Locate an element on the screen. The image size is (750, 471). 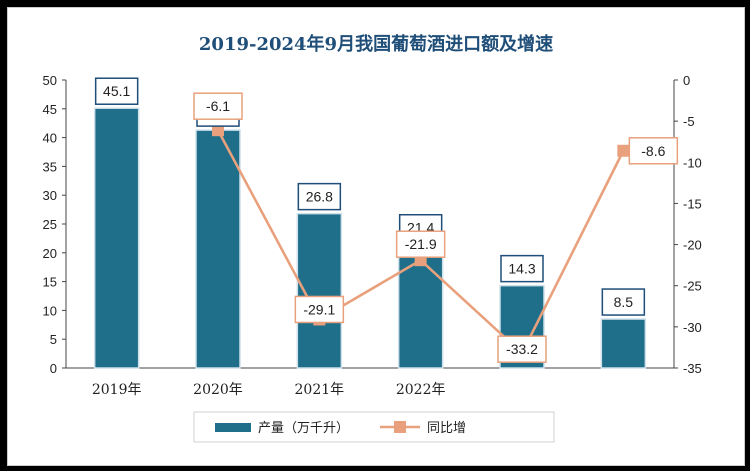
data-label-text: -29.1 is located at coordinates (319, 309).